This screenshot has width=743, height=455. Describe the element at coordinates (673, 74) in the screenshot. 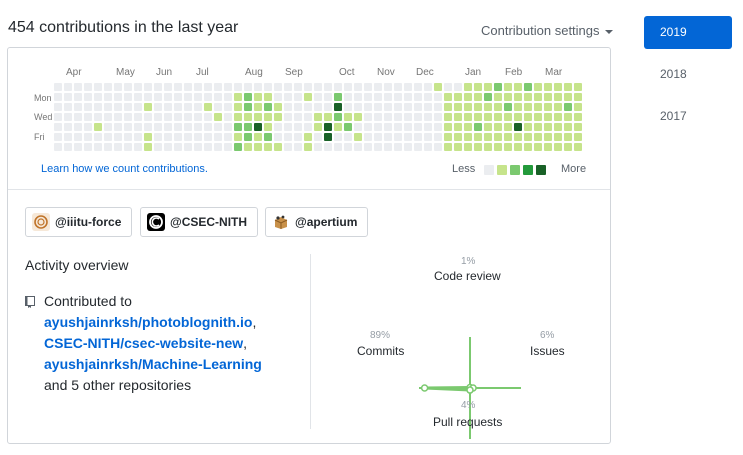

I see `year-2018: 2018` at that location.